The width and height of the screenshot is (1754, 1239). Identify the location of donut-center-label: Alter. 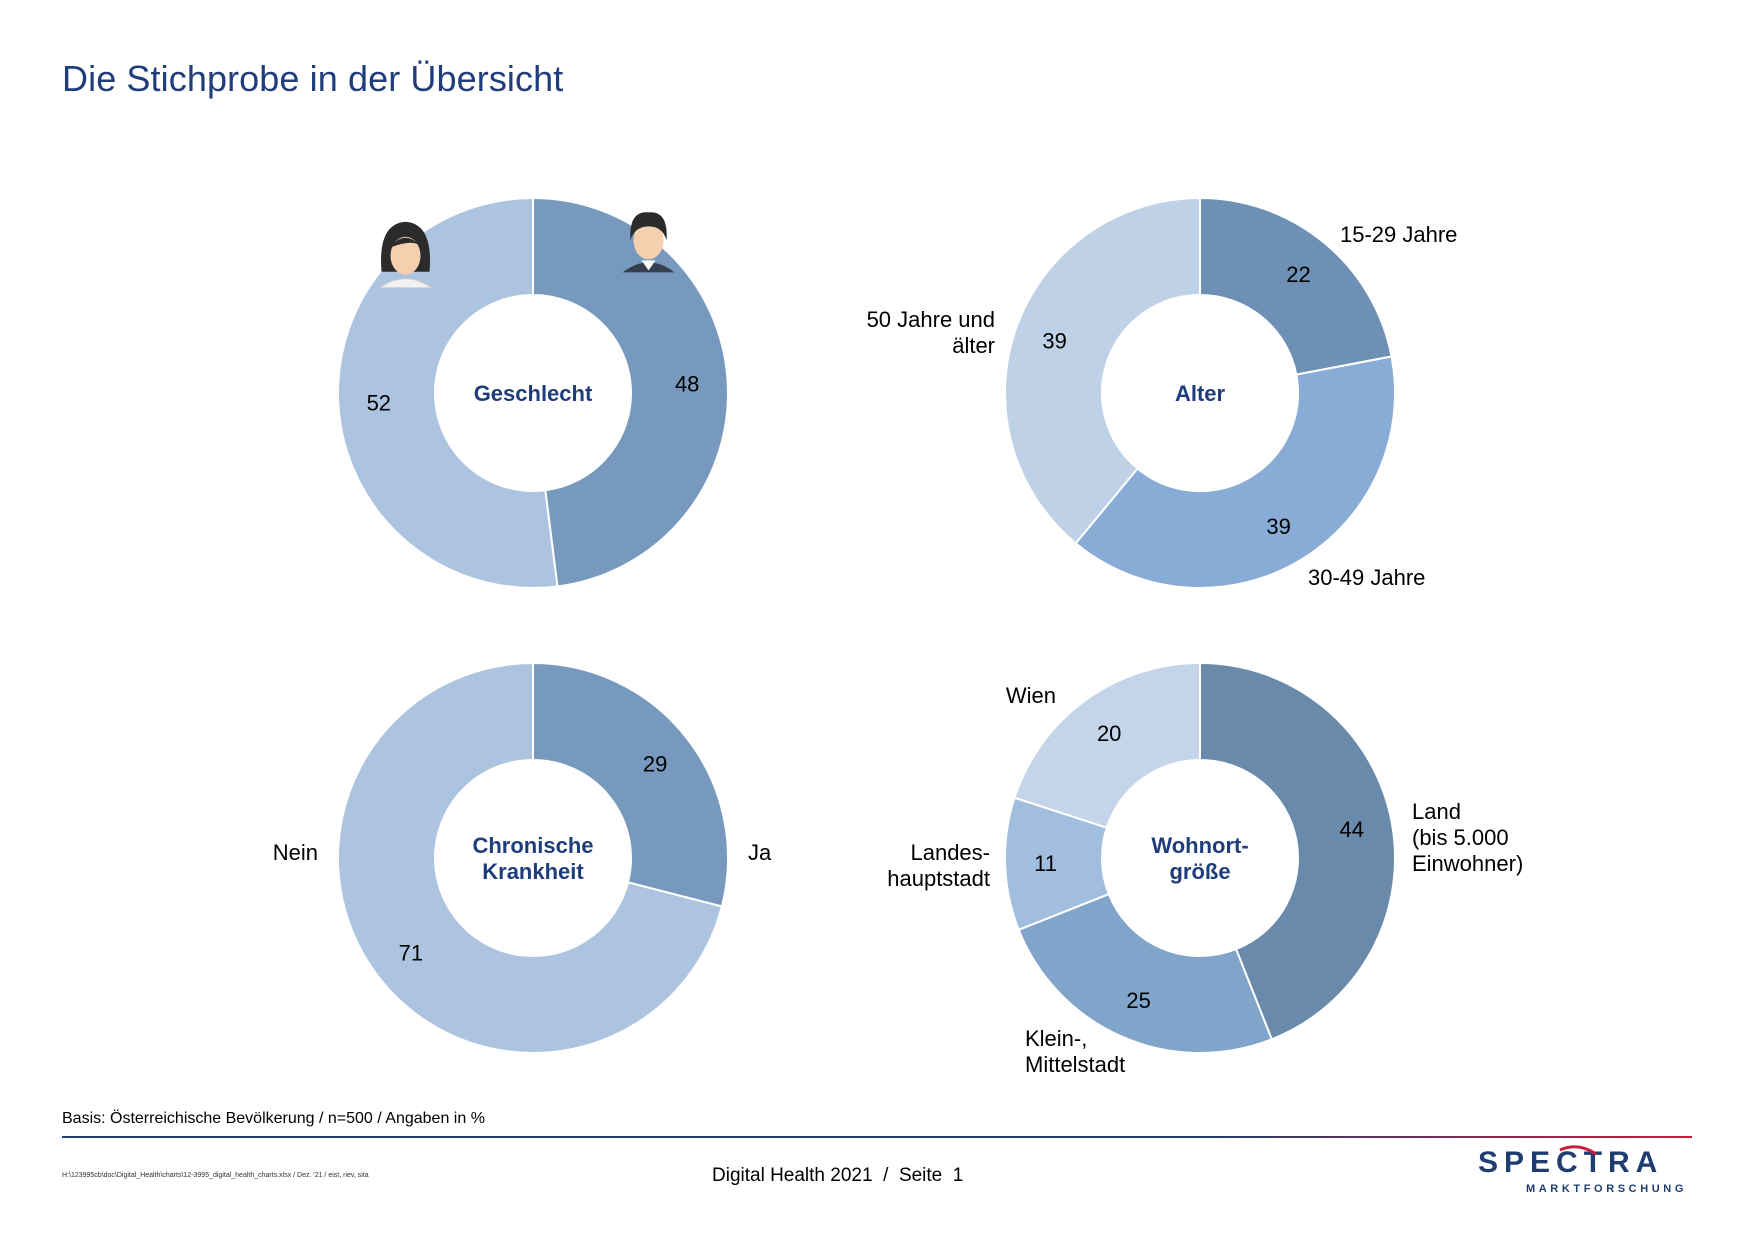
(1200, 393).